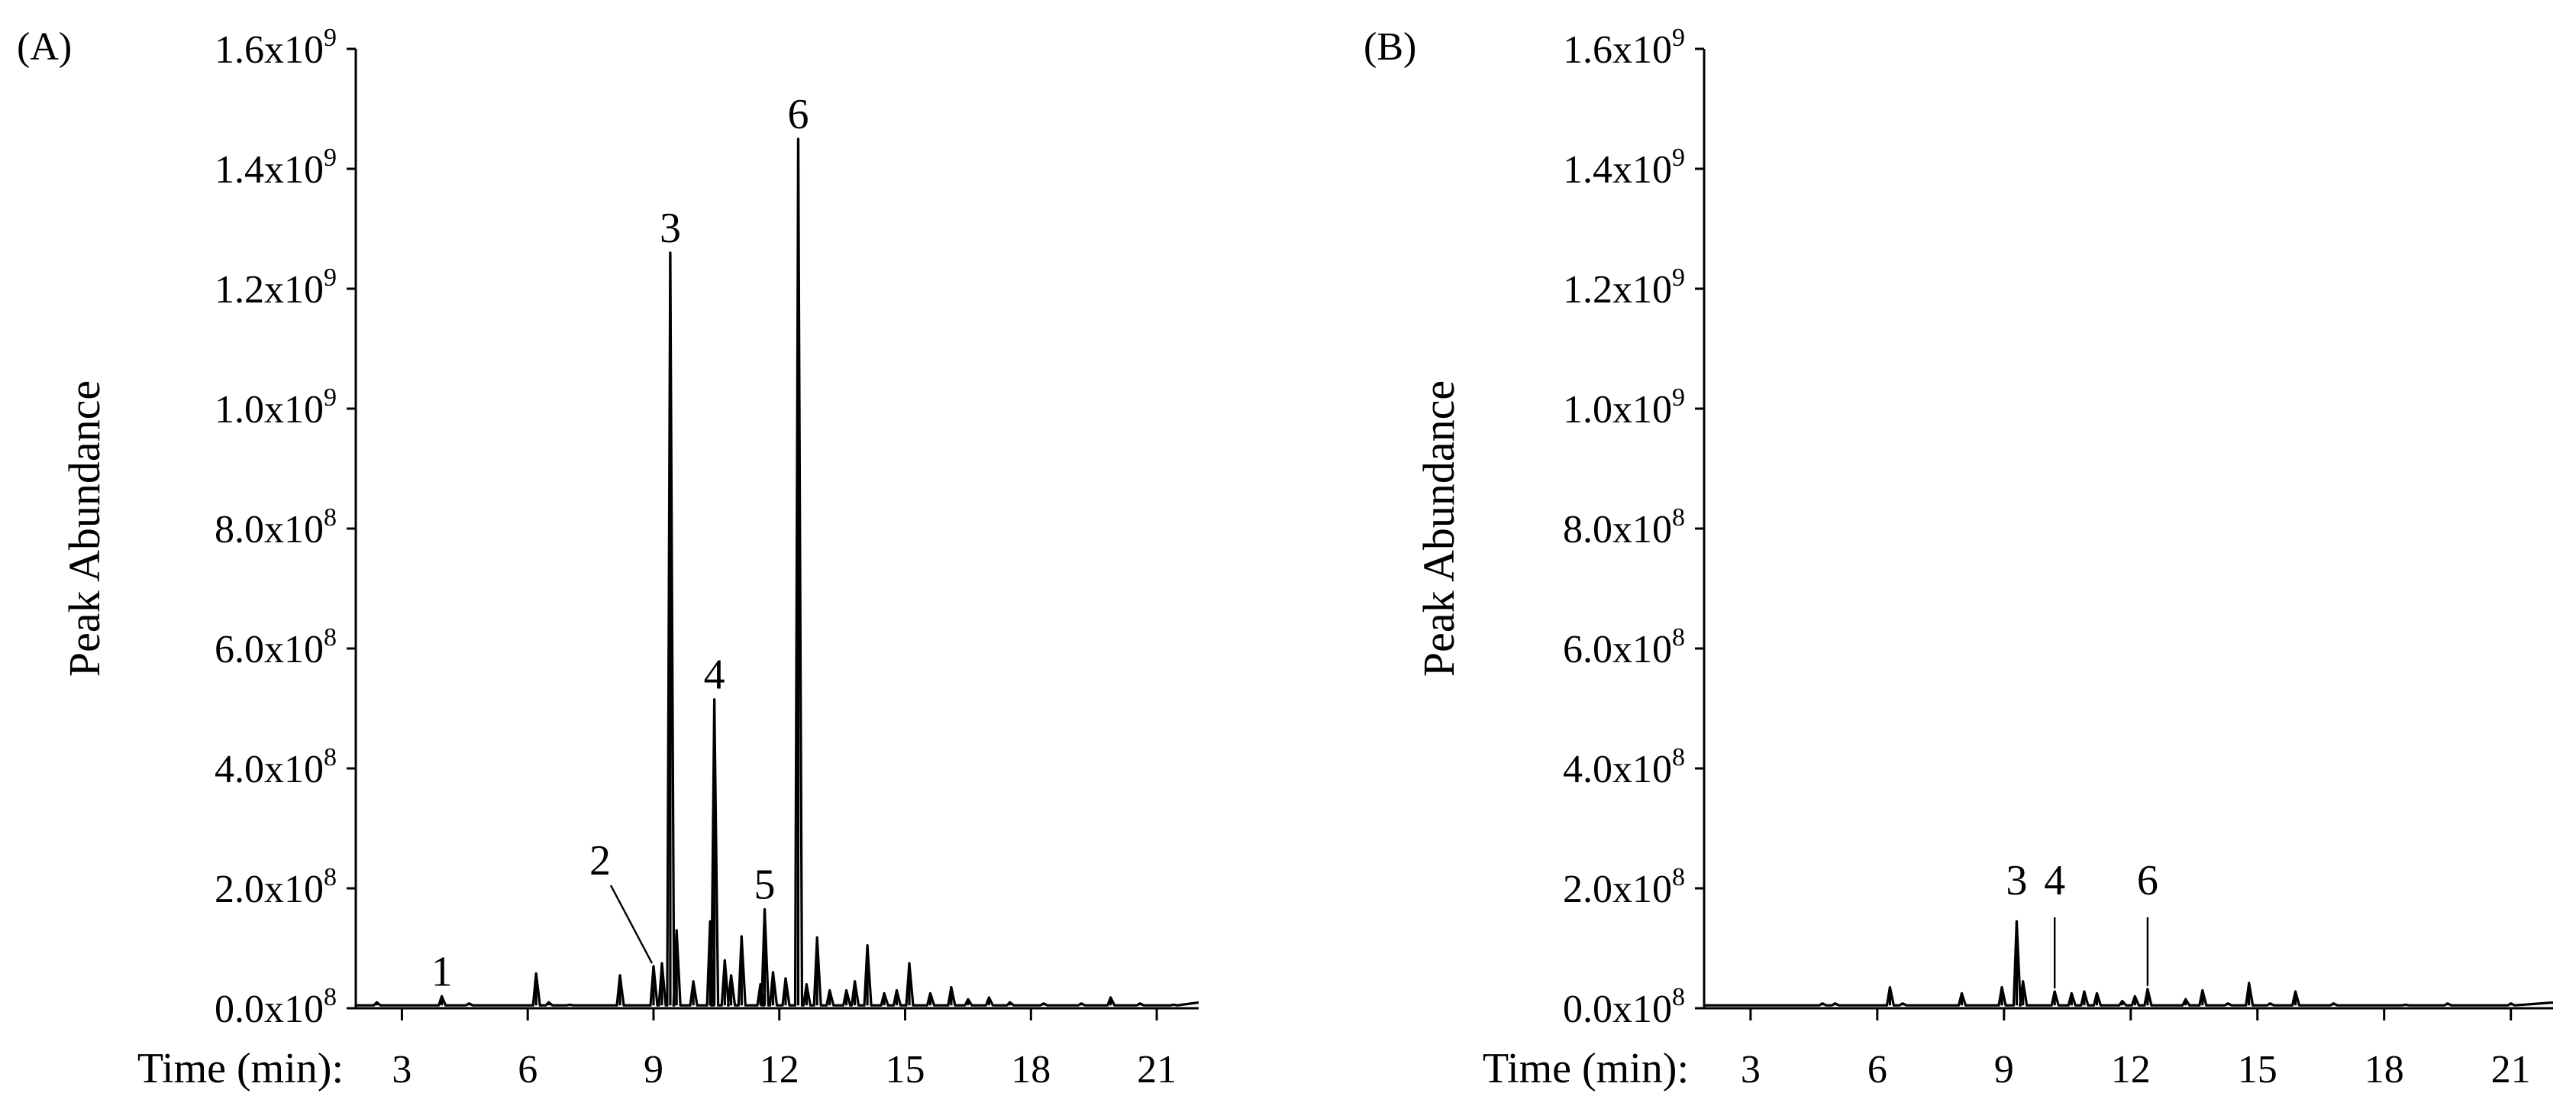  Describe the element at coordinates (44, 47) in the screenshot. I see `panel-label: (A)` at that location.